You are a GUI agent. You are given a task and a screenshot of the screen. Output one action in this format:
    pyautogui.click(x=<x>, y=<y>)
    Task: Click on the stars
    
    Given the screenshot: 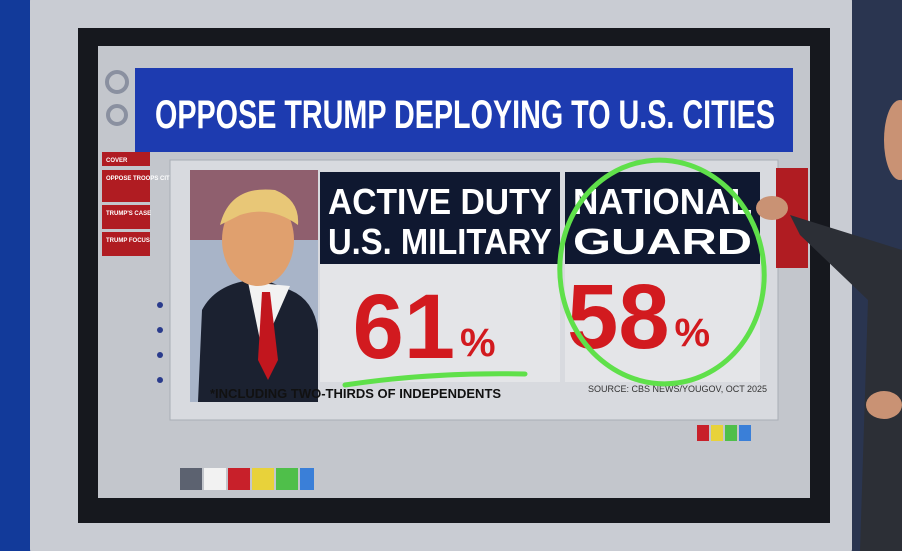 What is the action you would take?
    pyautogui.click(x=160, y=342)
    